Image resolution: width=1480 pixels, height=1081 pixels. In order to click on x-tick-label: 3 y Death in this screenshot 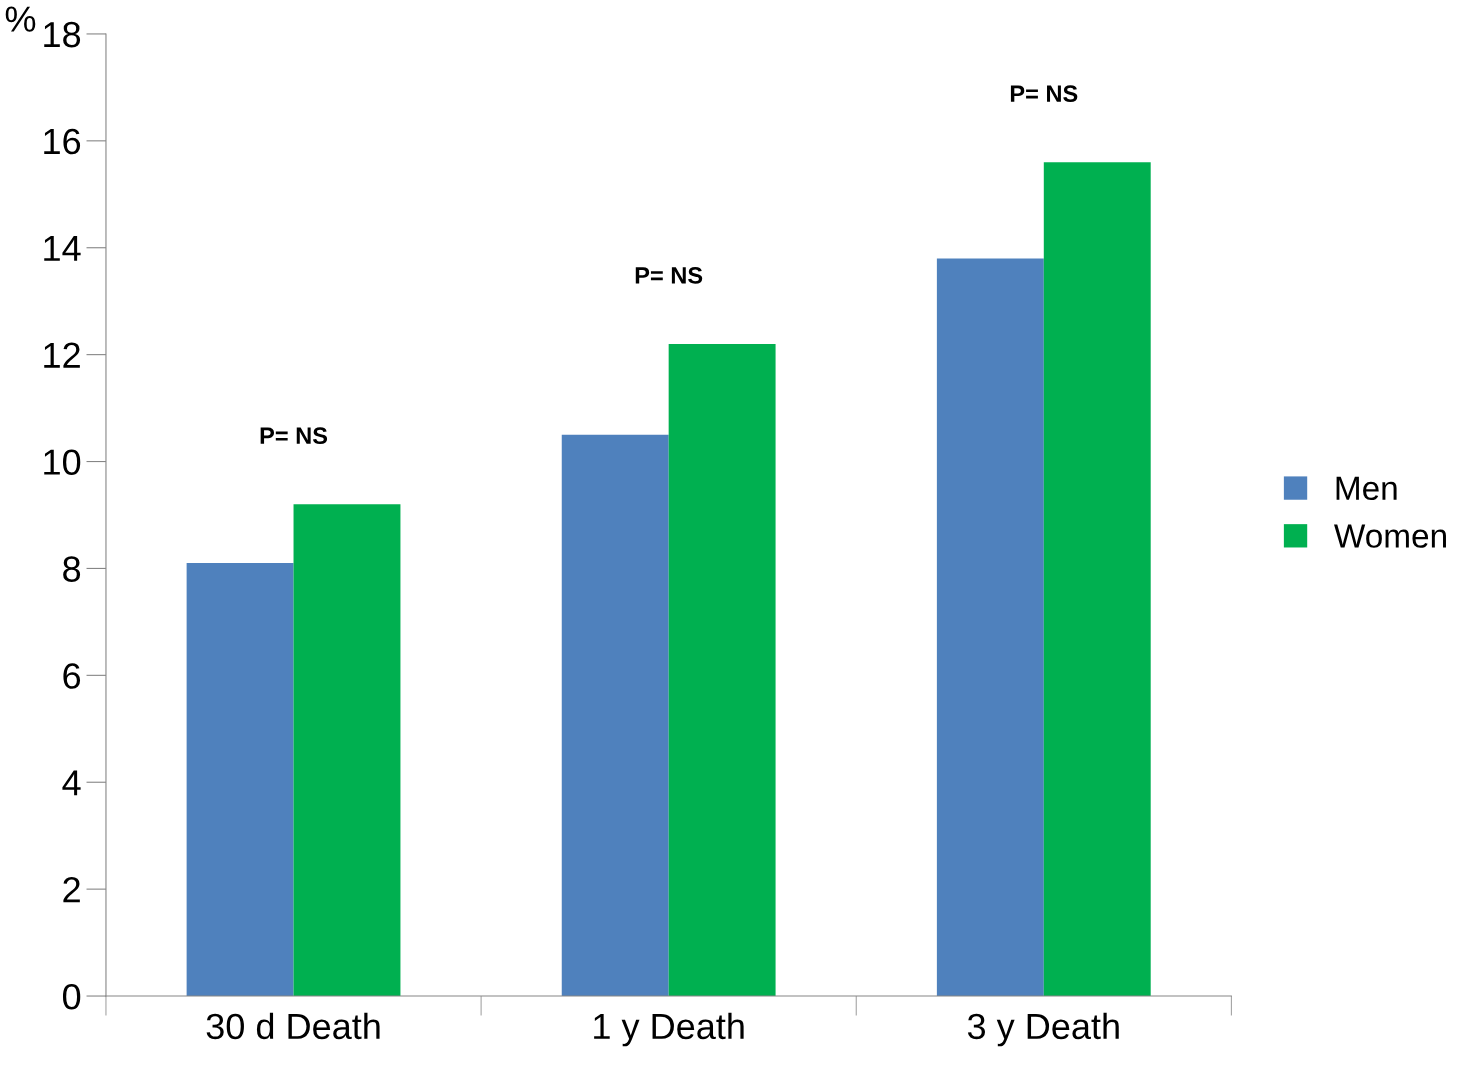, I will do `click(1043, 1029)`.